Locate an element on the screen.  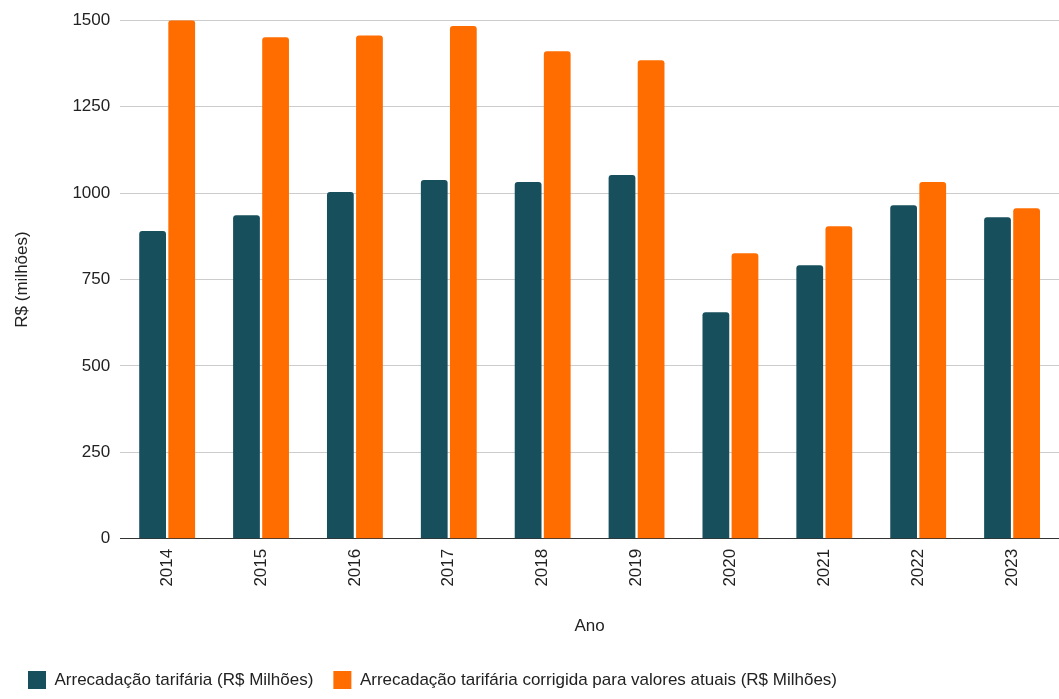
y-tick-label: 0 is located at coordinates (105, 538).